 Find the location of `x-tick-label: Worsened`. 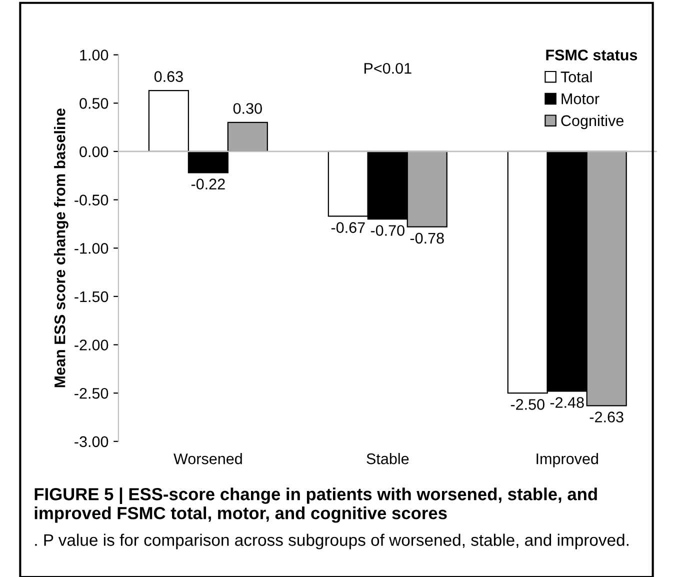

x-tick-label: Worsened is located at coordinates (208, 458).